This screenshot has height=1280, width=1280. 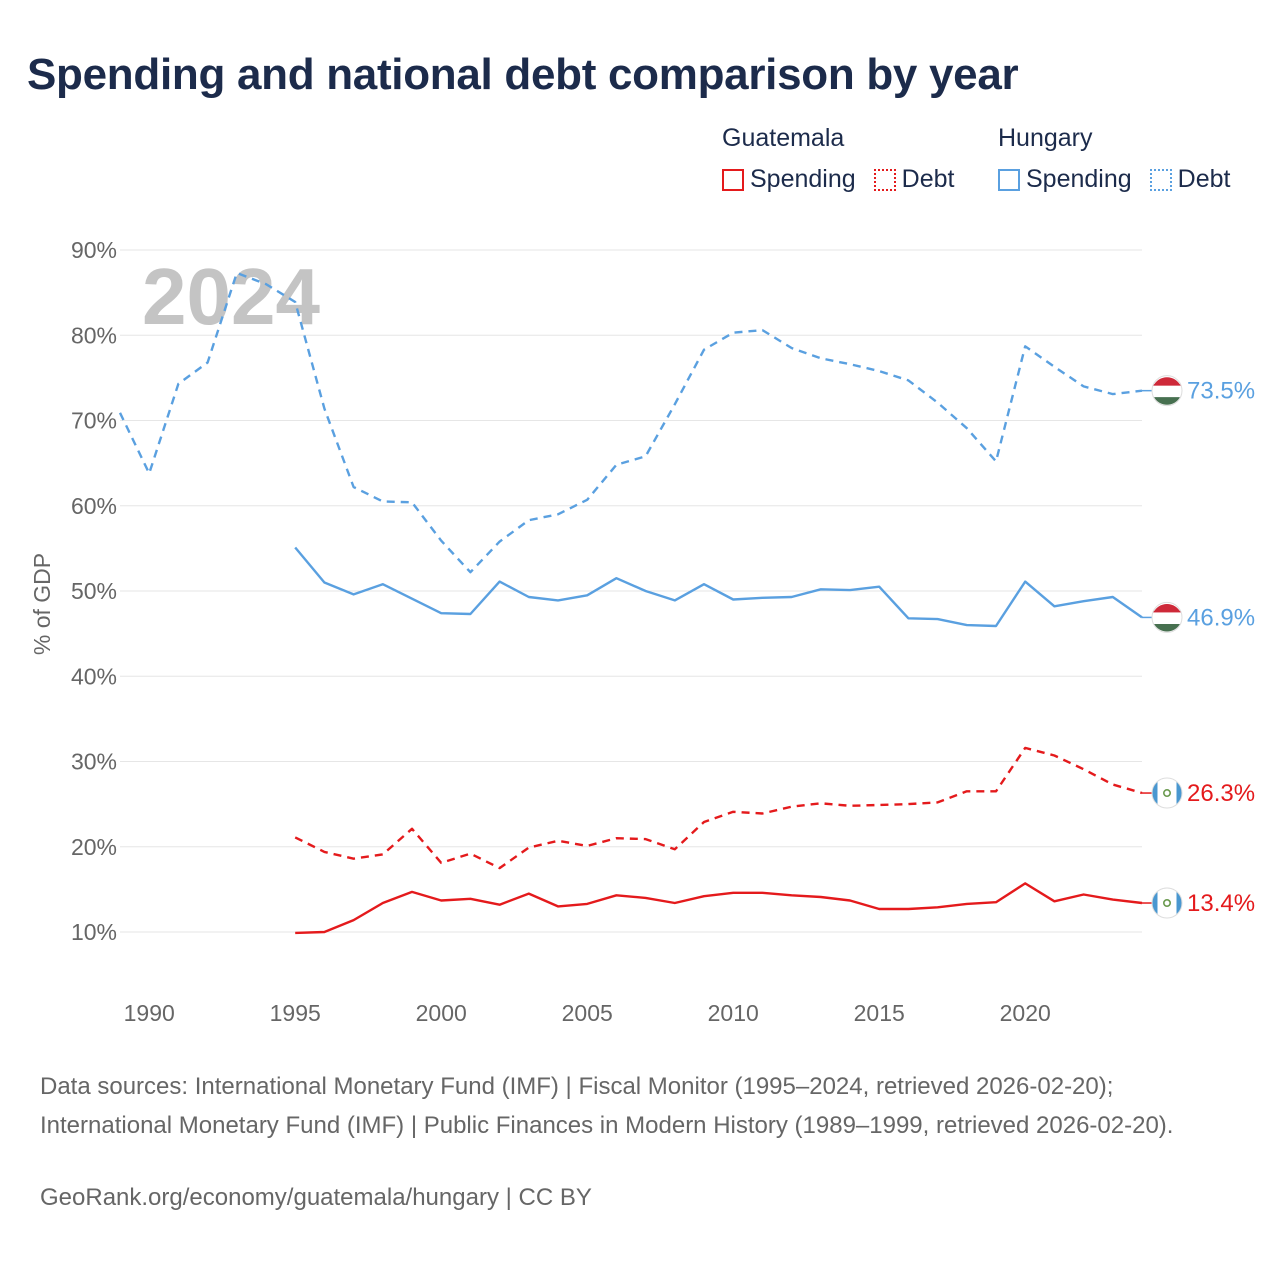 I want to click on x-axis-ticks: 1990 1995 2000 2005 2010 2015 2020, so click(x=587, y=1013).